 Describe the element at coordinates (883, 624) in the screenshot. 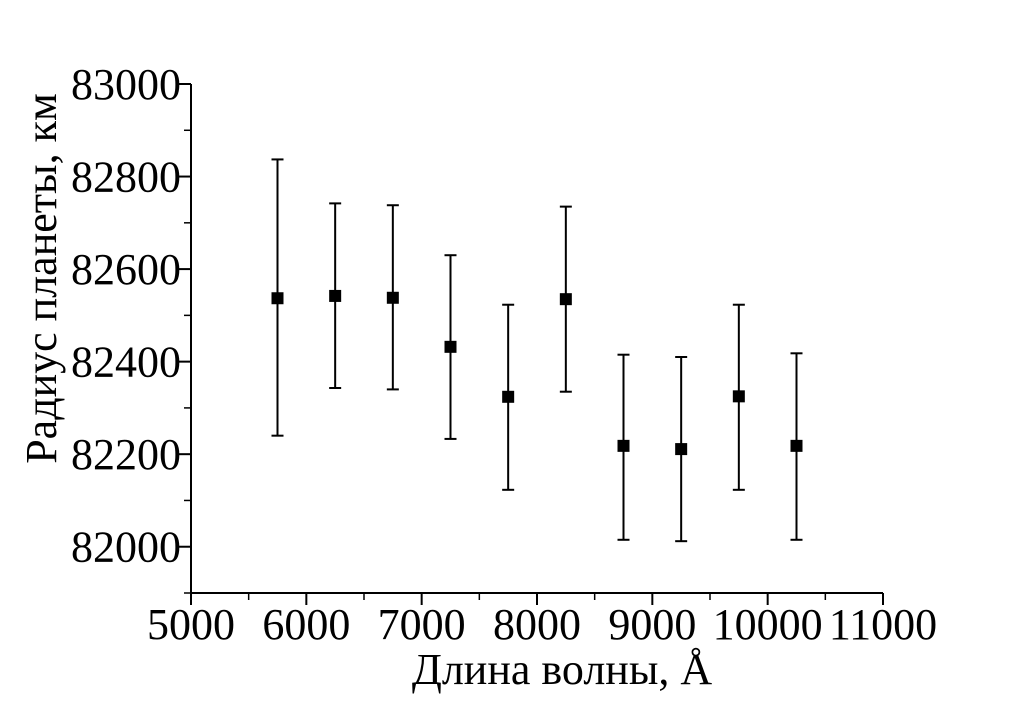

I see `x-tick-label: 11000` at that location.